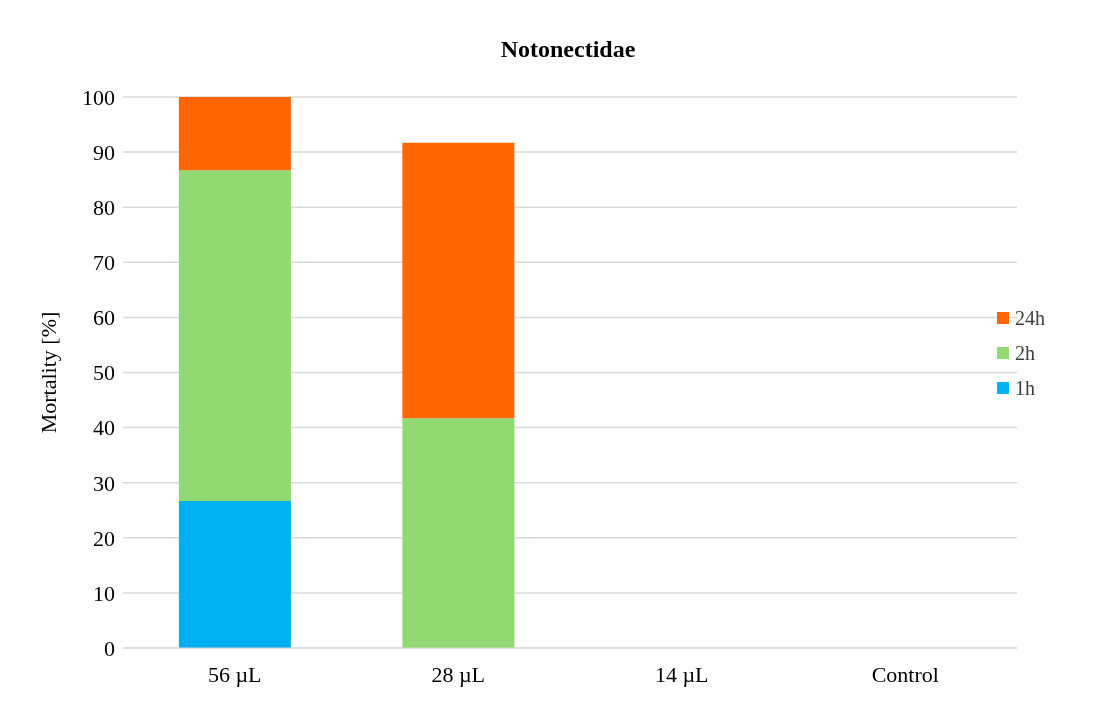 Image resolution: width=1093 pixels, height=702 pixels. Describe the element at coordinates (104, 208) in the screenshot. I see `y-tick-label: 80` at that location.